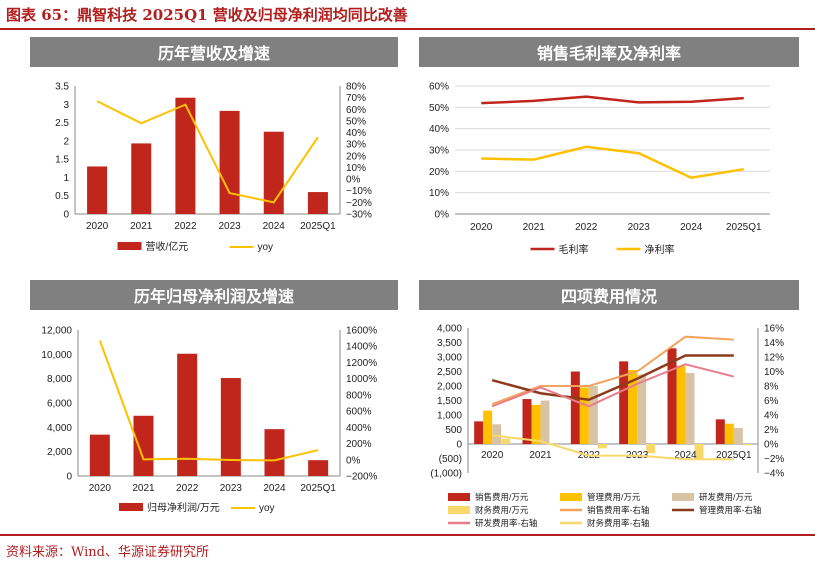 The width and height of the screenshot is (815, 565). Describe the element at coordinates (141, 226) in the screenshot. I see `chart1-xtick: 2021` at that location.